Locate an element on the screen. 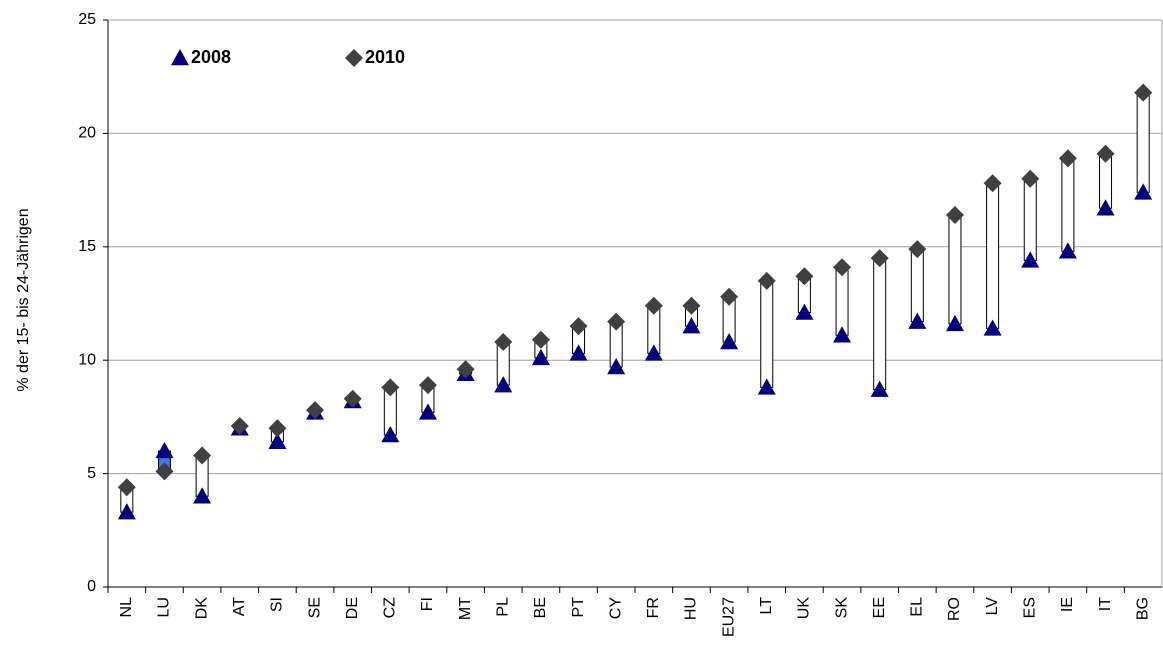 This screenshot has width=1163, height=649. legend-text: 2008 is located at coordinates (211, 57).